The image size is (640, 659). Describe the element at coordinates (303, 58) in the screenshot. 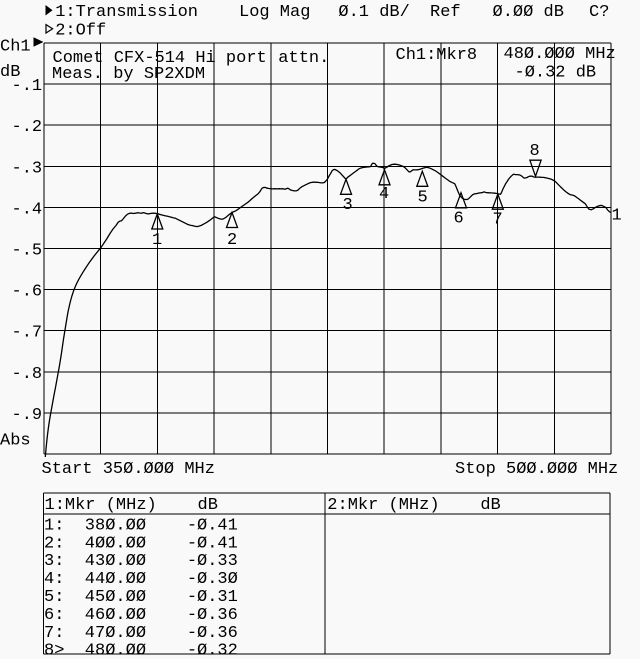

I see `svg-text: attn.` at that location.